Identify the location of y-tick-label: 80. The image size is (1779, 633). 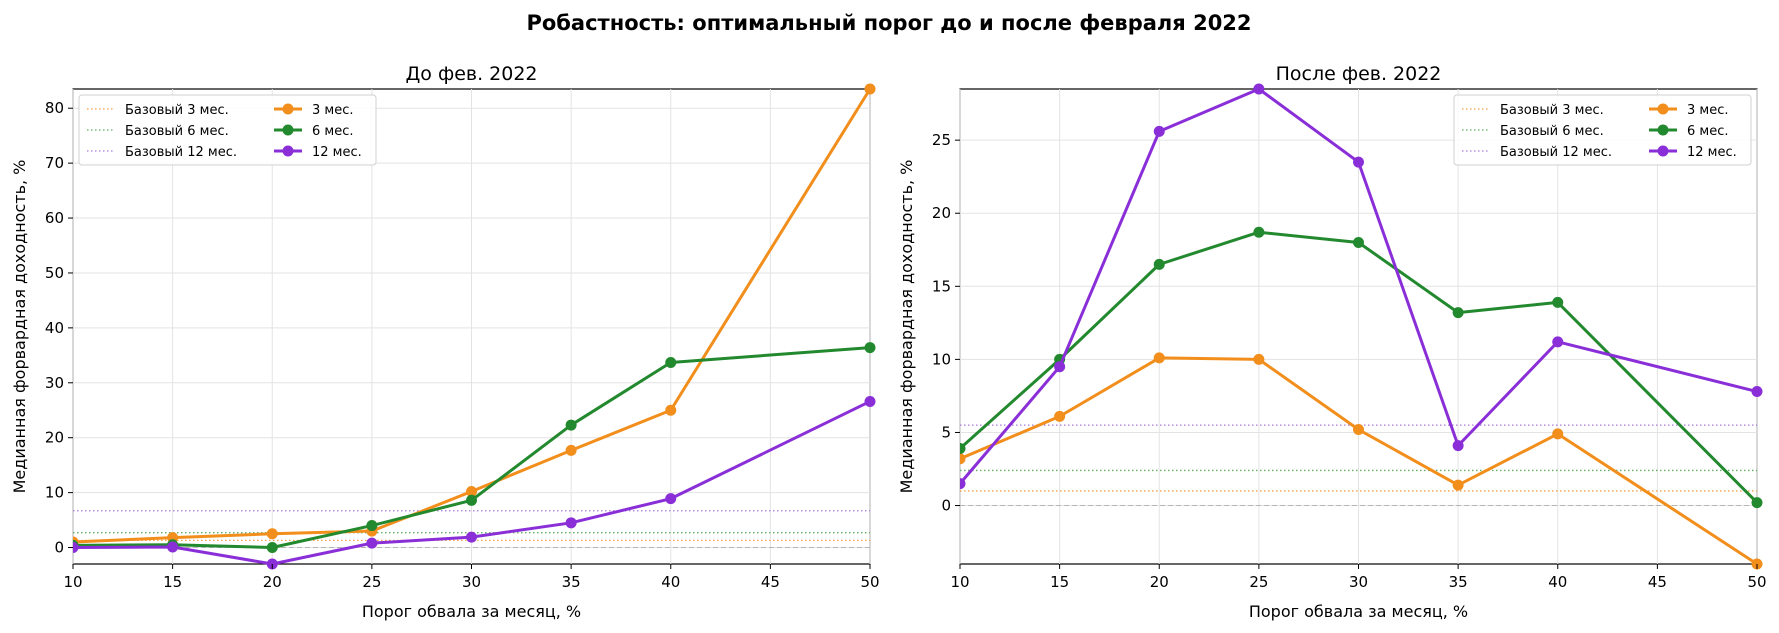
(54, 108).